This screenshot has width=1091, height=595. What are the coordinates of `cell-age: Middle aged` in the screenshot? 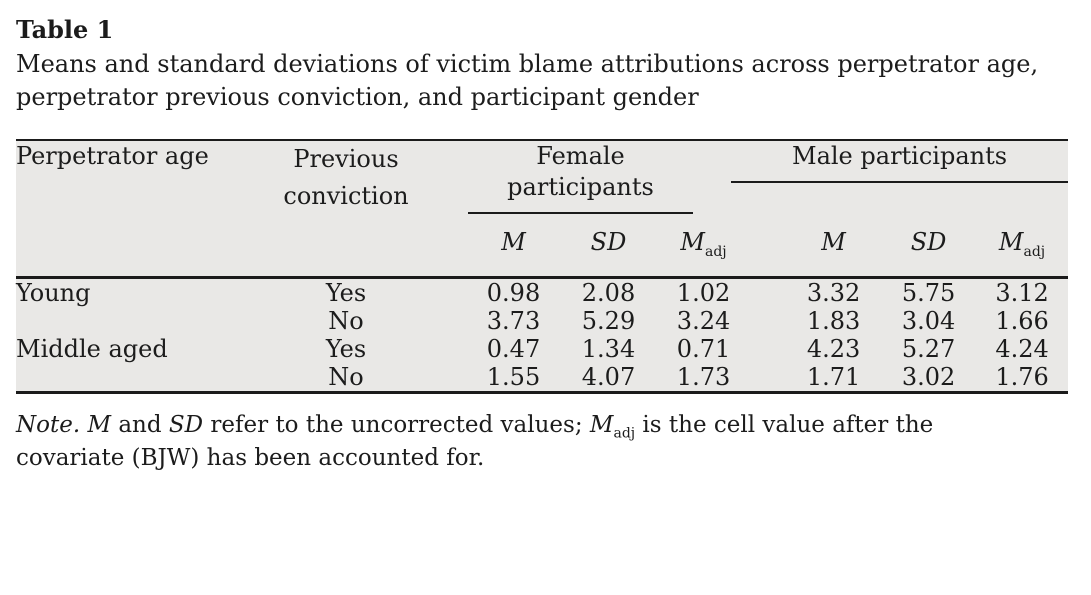 It's located at (92, 349).